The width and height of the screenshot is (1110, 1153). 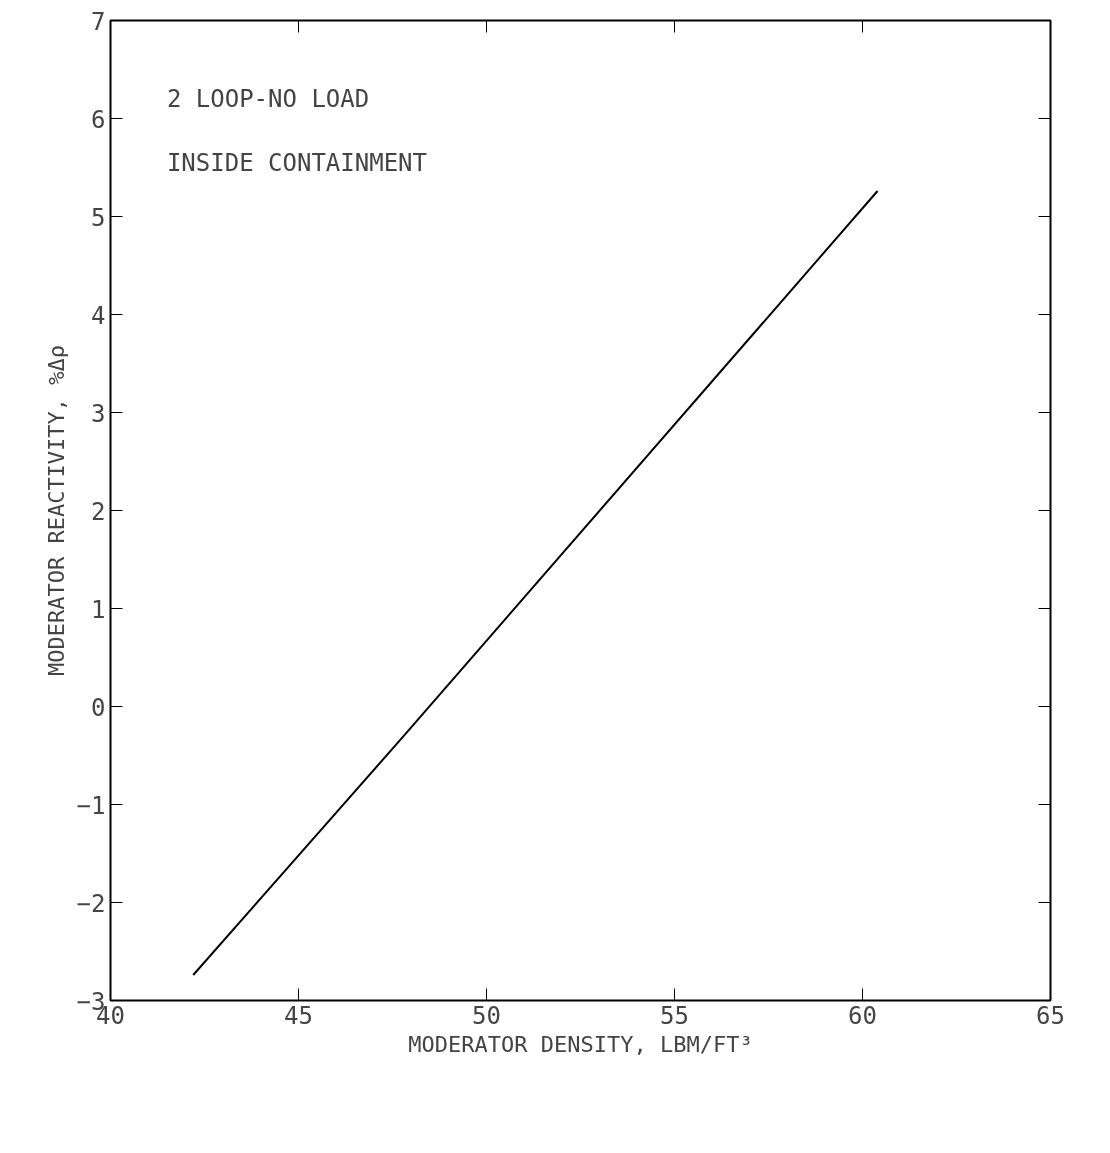 What do you see at coordinates (296, 162) in the screenshot?
I see `annotation: INSIDE CONTAINMENT` at bounding box center [296, 162].